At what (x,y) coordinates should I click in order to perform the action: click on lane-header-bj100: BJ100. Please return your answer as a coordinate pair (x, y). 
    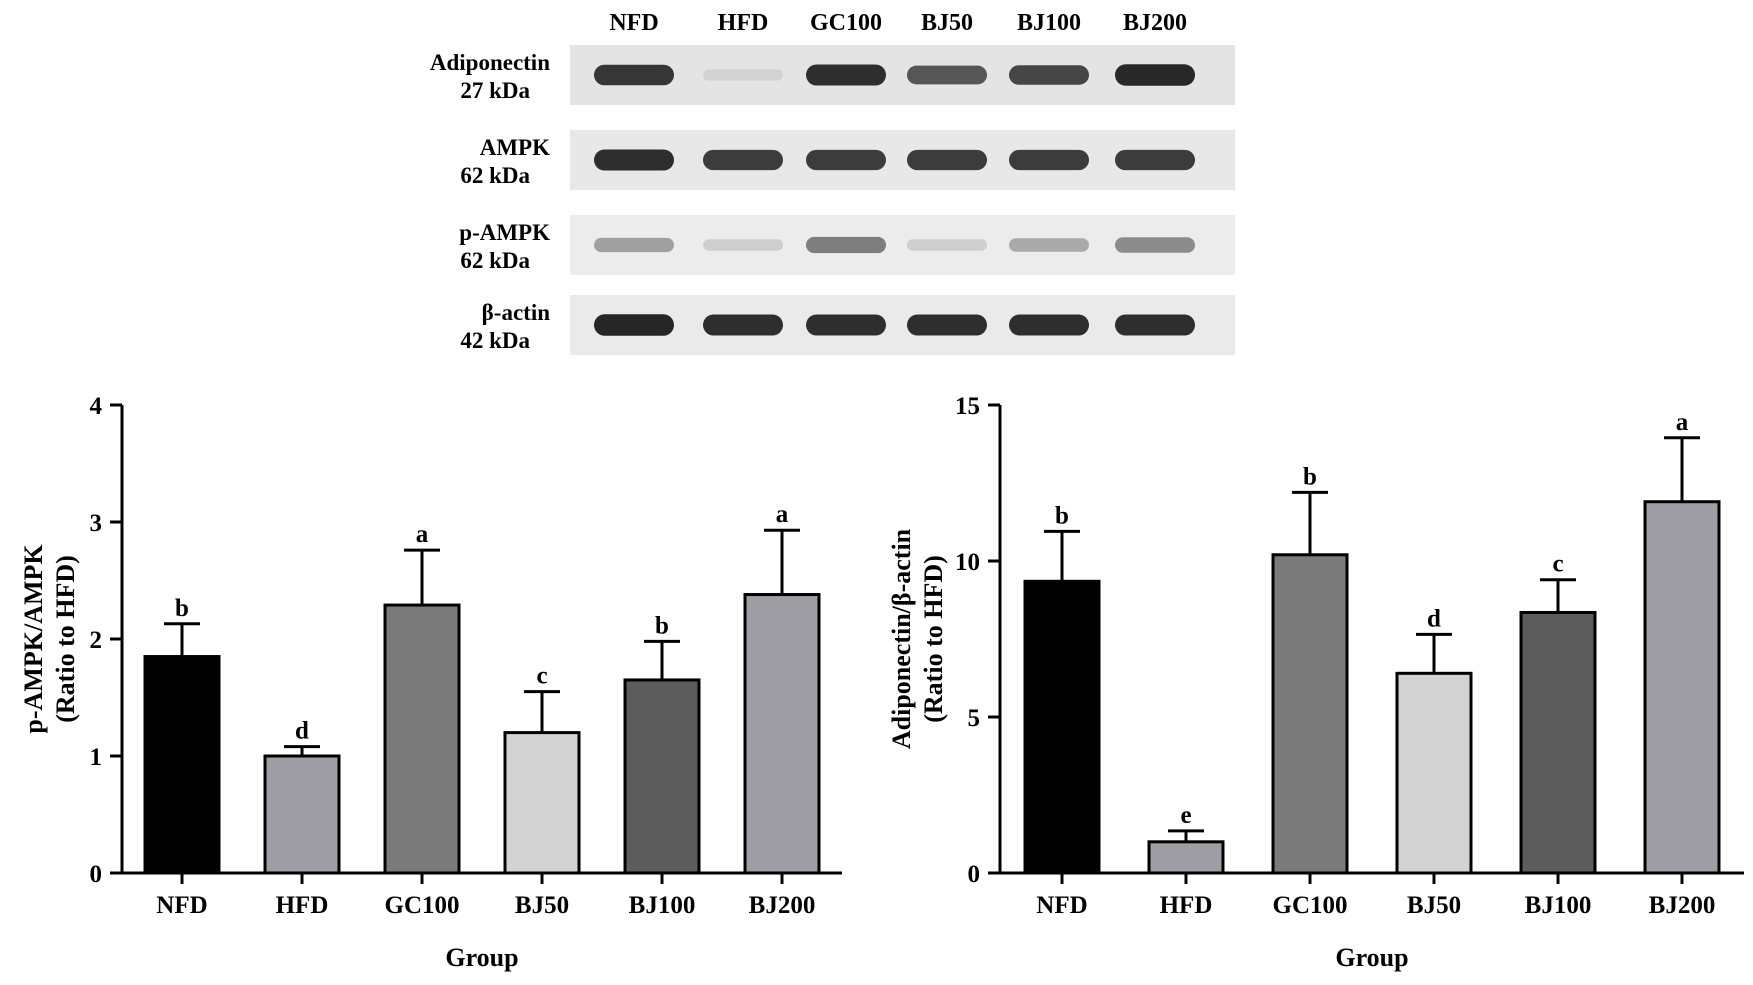
    Looking at the image, I should click on (1049, 23).